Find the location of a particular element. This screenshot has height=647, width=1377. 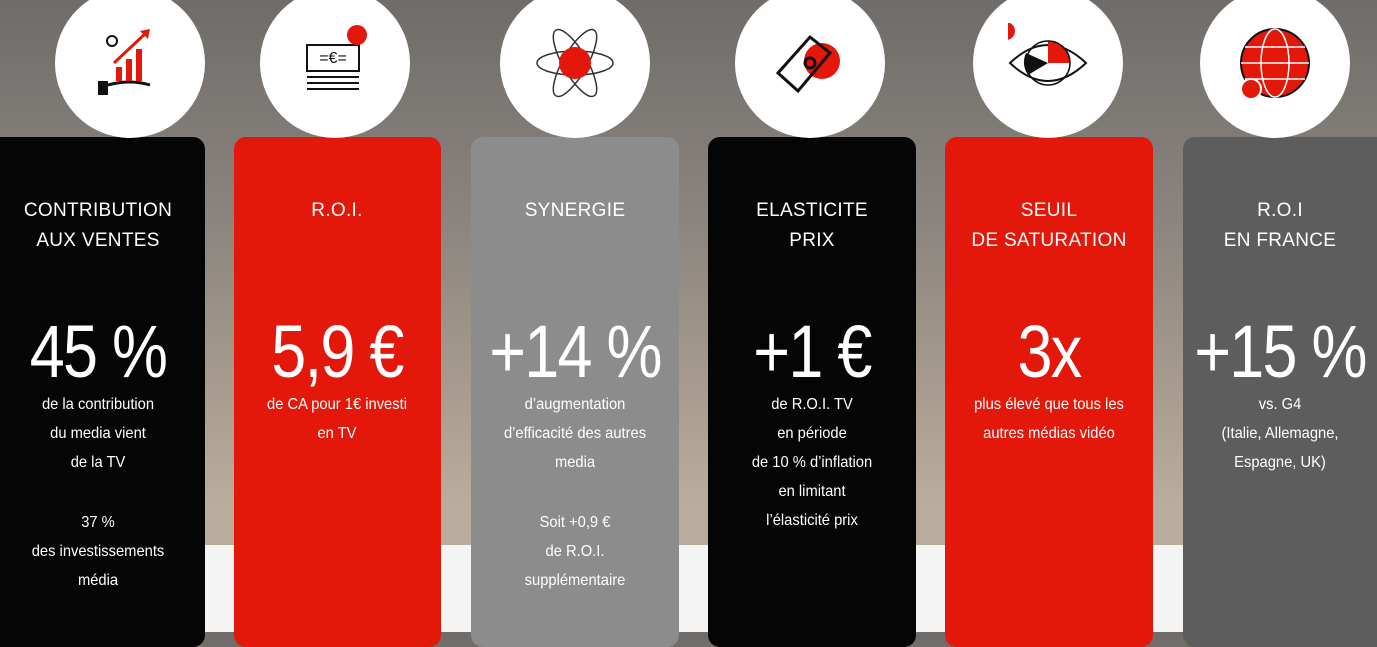

card-text: en période is located at coordinates (812, 433).